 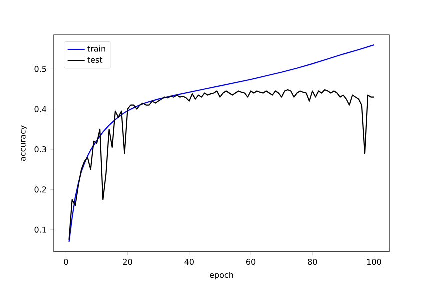 What do you see at coordinates (40, 149) in the screenshot?
I see `y-tick-label: 0.3` at bounding box center [40, 149].